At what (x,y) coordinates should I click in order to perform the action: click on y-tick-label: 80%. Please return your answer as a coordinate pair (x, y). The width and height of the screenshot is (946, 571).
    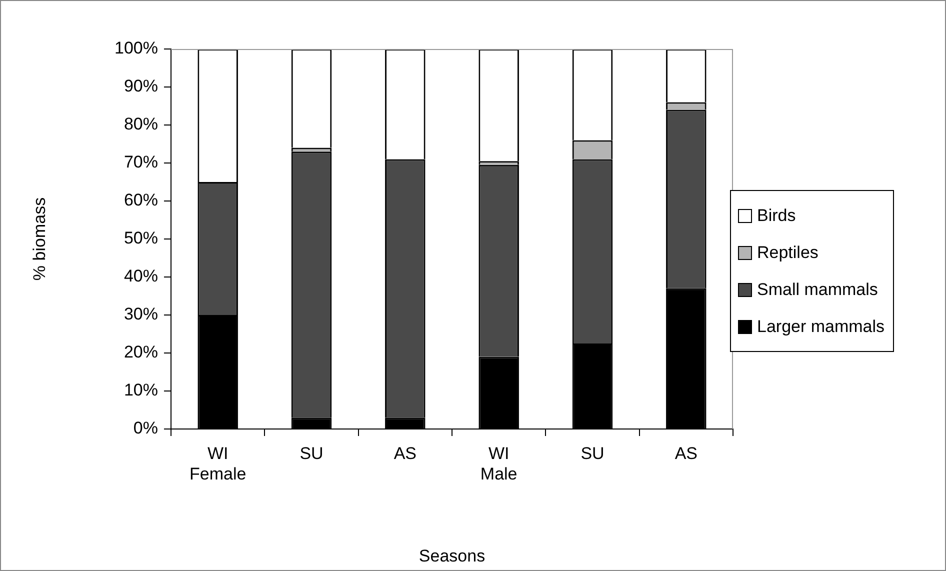
    Looking at the image, I should click on (141, 124).